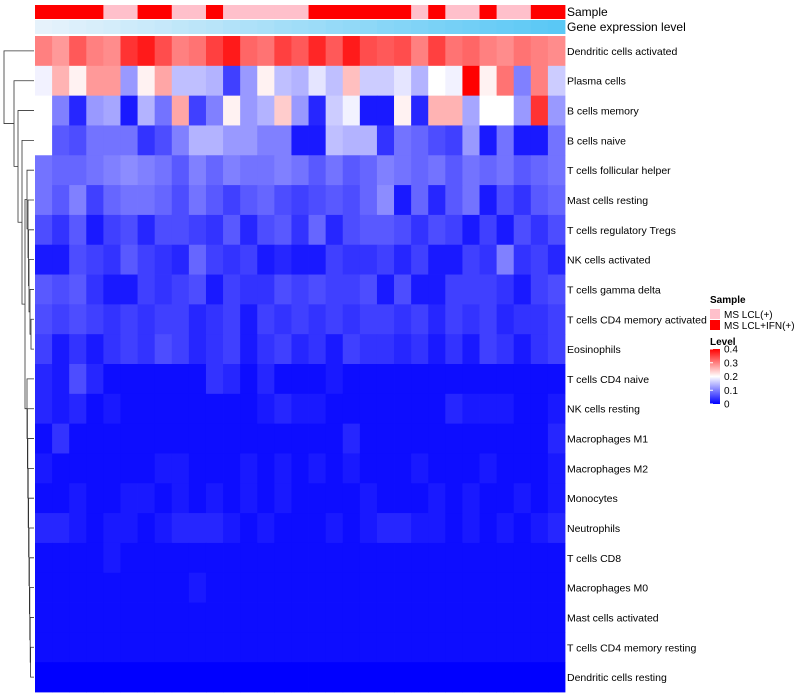 Image resolution: width=800 pixels, height=700 pixels. Describe the element at coordinates (723, 342) in the screenshot. I see `legend-level-title: Level` at that location.